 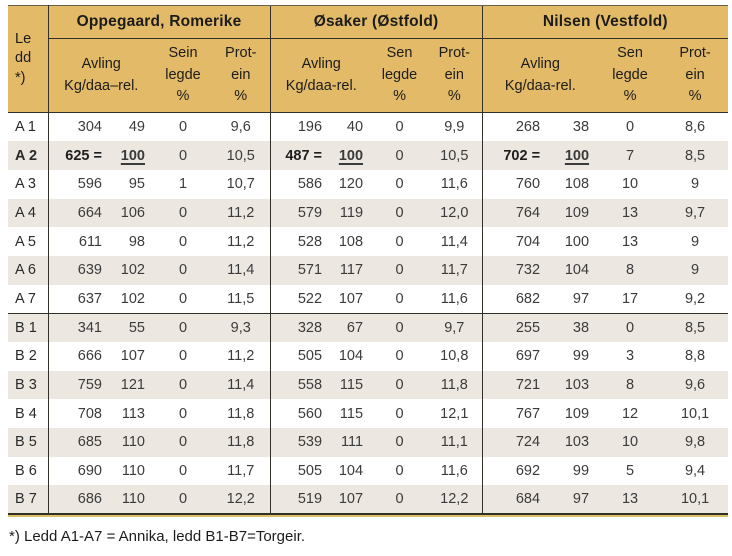 What do you see at coordinates (28, 414) in the screenshot?
I see `row-label: B 4` at bounding box center [28, 414].